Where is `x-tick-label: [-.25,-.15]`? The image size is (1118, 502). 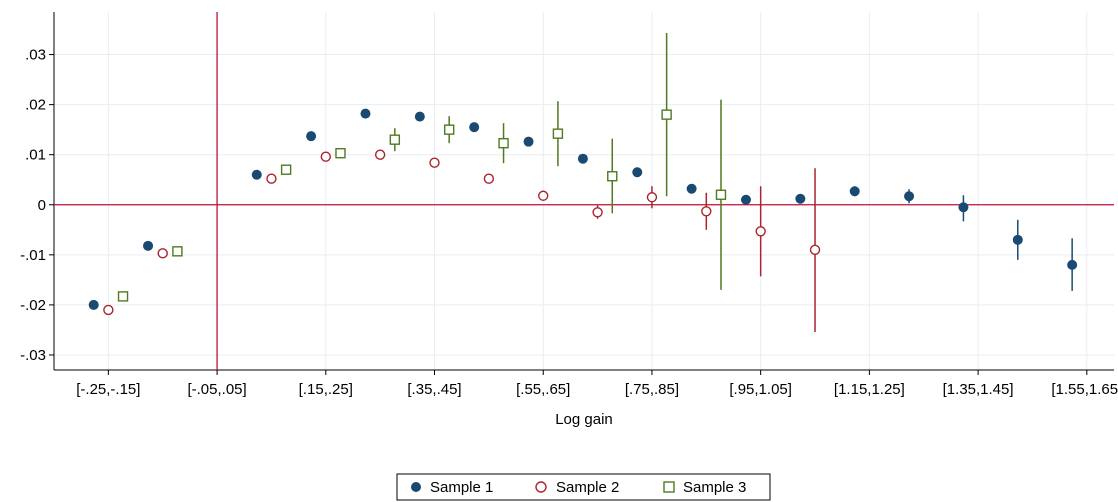 x-tick-label: [-.25,-.15] is located at coordinates (108, 389).